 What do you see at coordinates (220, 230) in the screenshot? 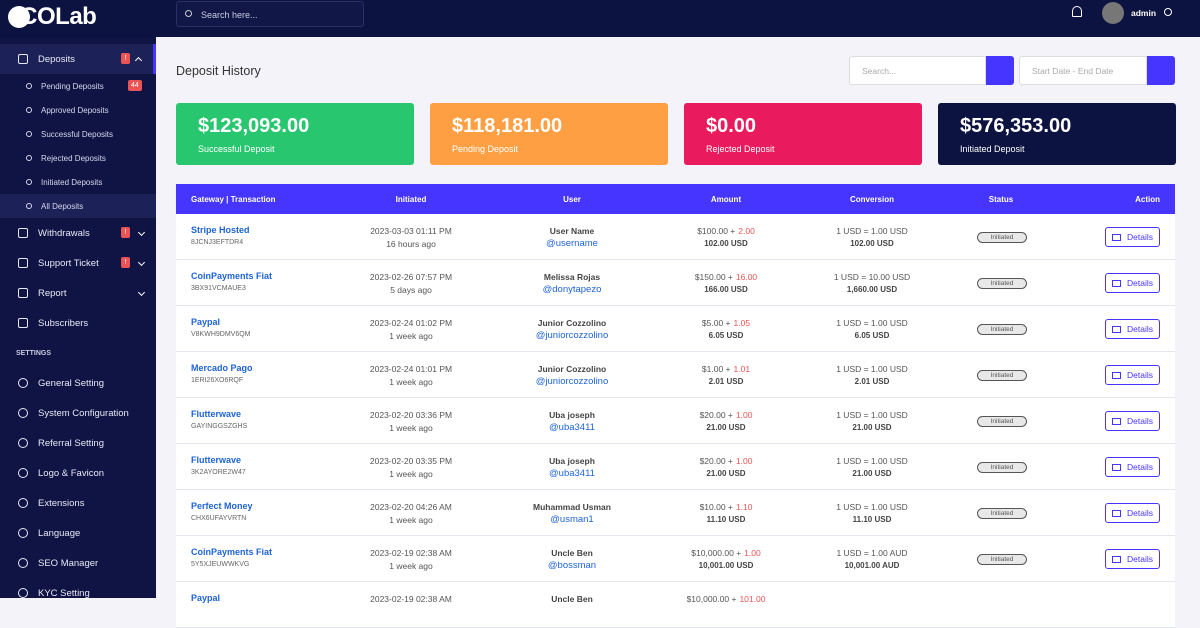
I see `gateway-name: Stripe Hosted` at bounding box center [220, 230].